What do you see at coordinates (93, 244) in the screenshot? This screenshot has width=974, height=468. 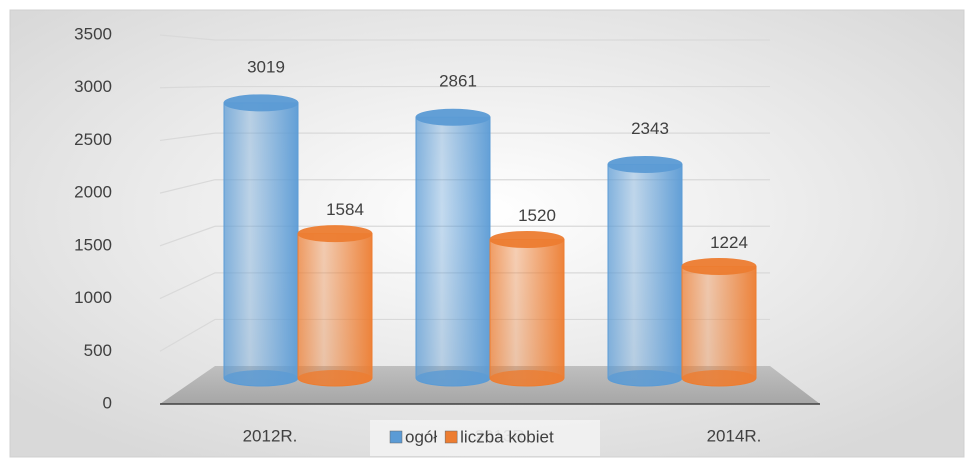 I see `y-tick-label: 1500` at bounding box center [93, 244].